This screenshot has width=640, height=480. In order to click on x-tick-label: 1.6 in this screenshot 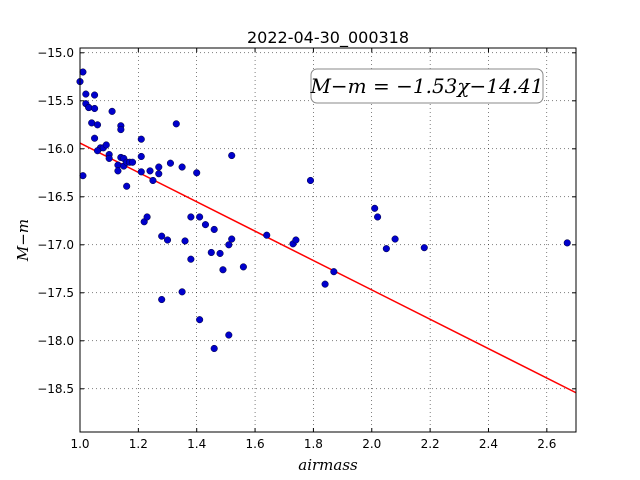, I will do `click(255, 444)`.